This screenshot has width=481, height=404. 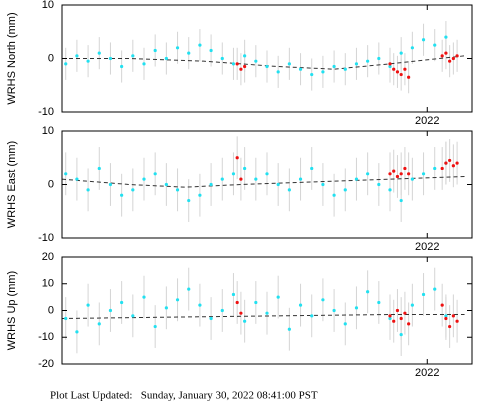 I want to click on y-tick-label: -10, so click(x=46, y=112).